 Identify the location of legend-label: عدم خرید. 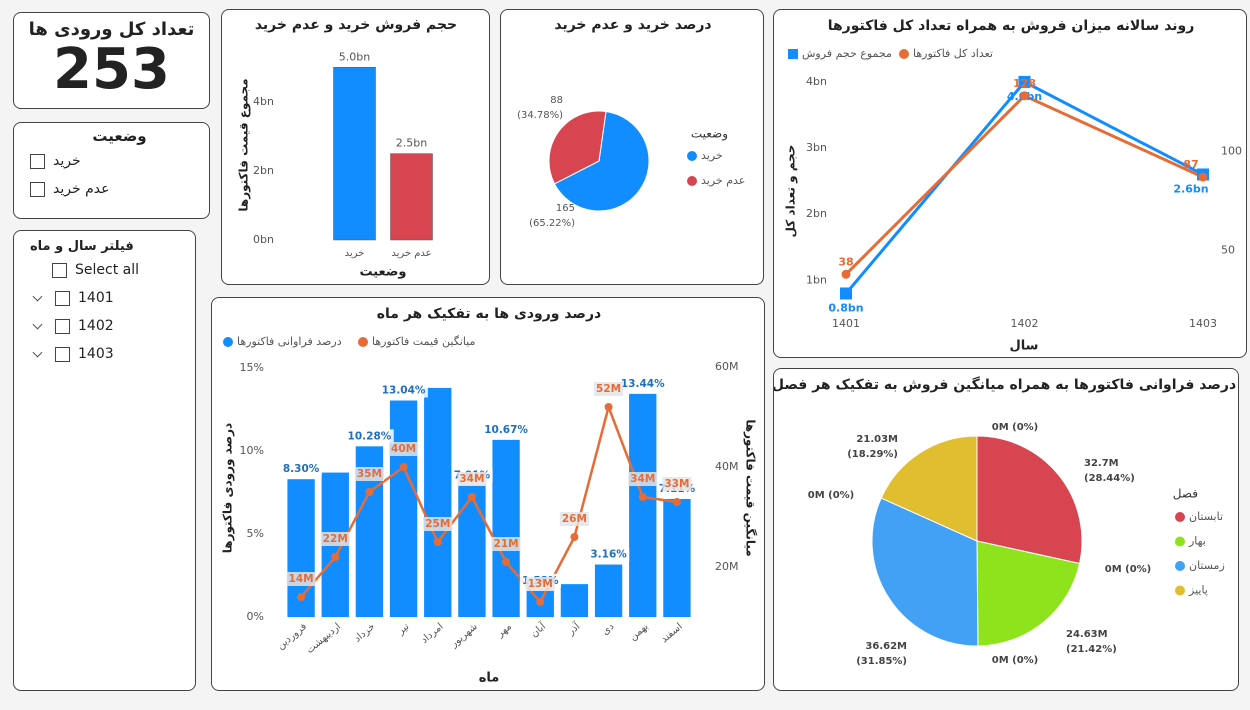
(723, 180).